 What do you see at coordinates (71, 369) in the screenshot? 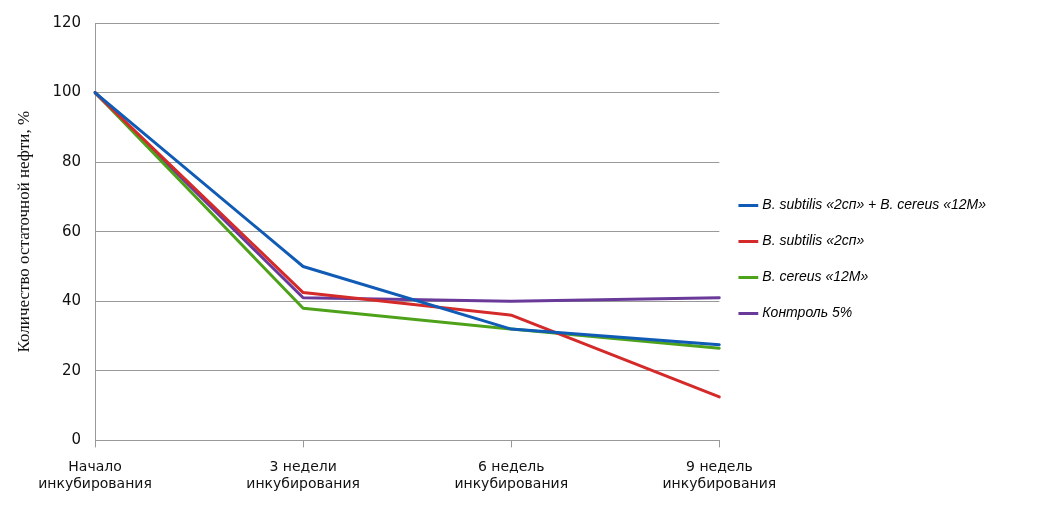
I see `y-tick-label: 20` at bounding box center [71, 369].